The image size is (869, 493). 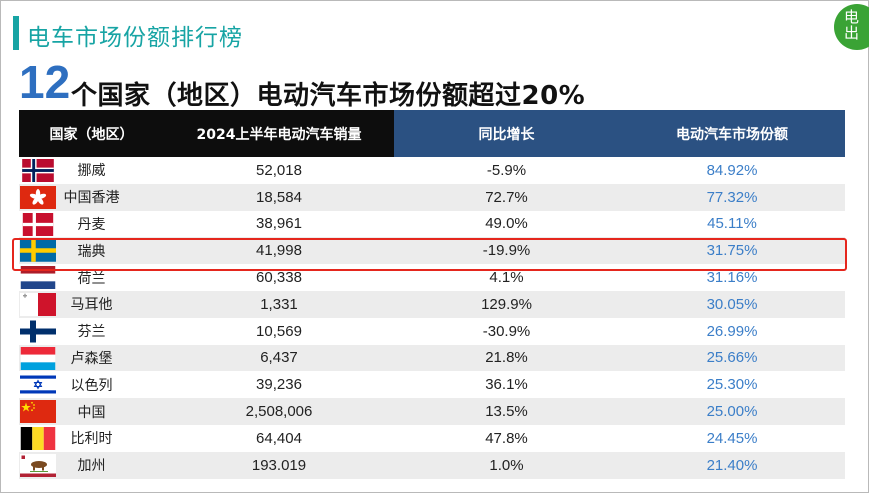 I want to click on share-cell: 84.92%, so click(x=732, y=170).